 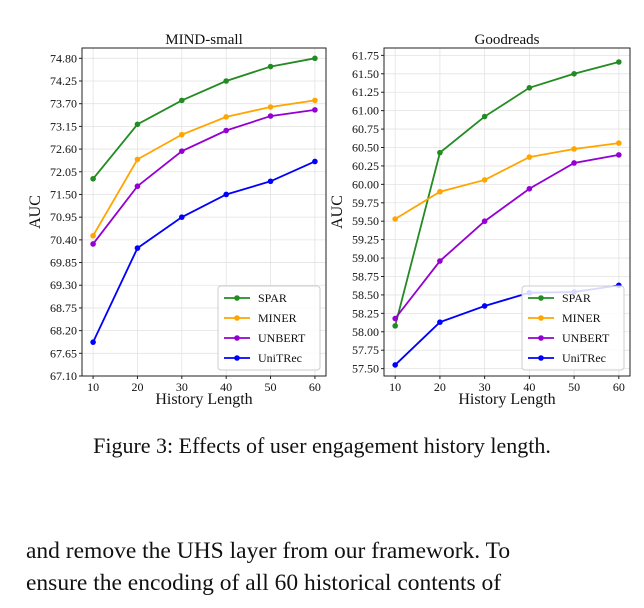 I want to click on x-tick-label: 40, so click(x=226, y=387).